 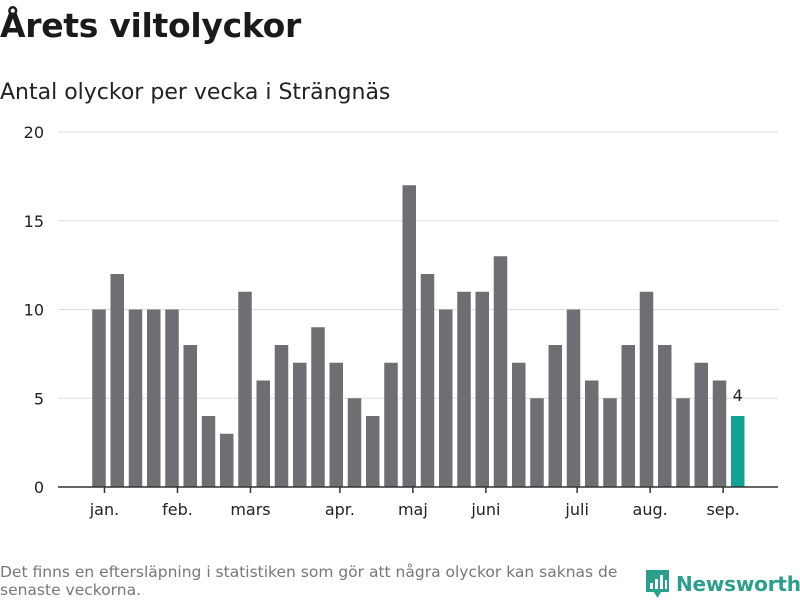 I want to click on y-tick-label: 0, so click(x=39, y=487).